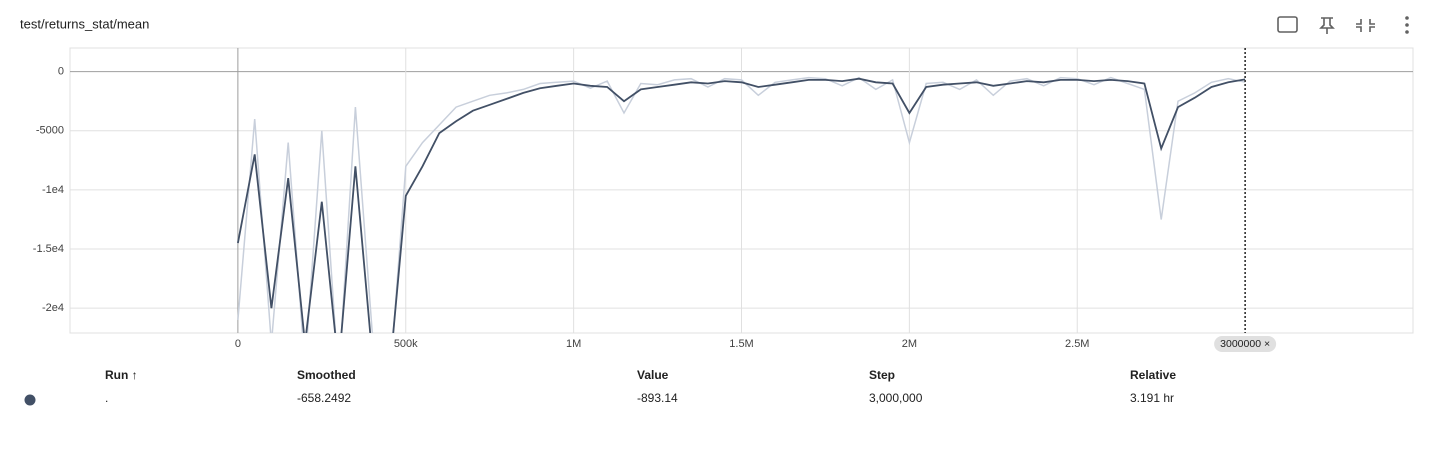 Image resolution: width=1429 pixels, height=450 pixels. I want to click on y-tick-label: -2e4, so click(53, 308).